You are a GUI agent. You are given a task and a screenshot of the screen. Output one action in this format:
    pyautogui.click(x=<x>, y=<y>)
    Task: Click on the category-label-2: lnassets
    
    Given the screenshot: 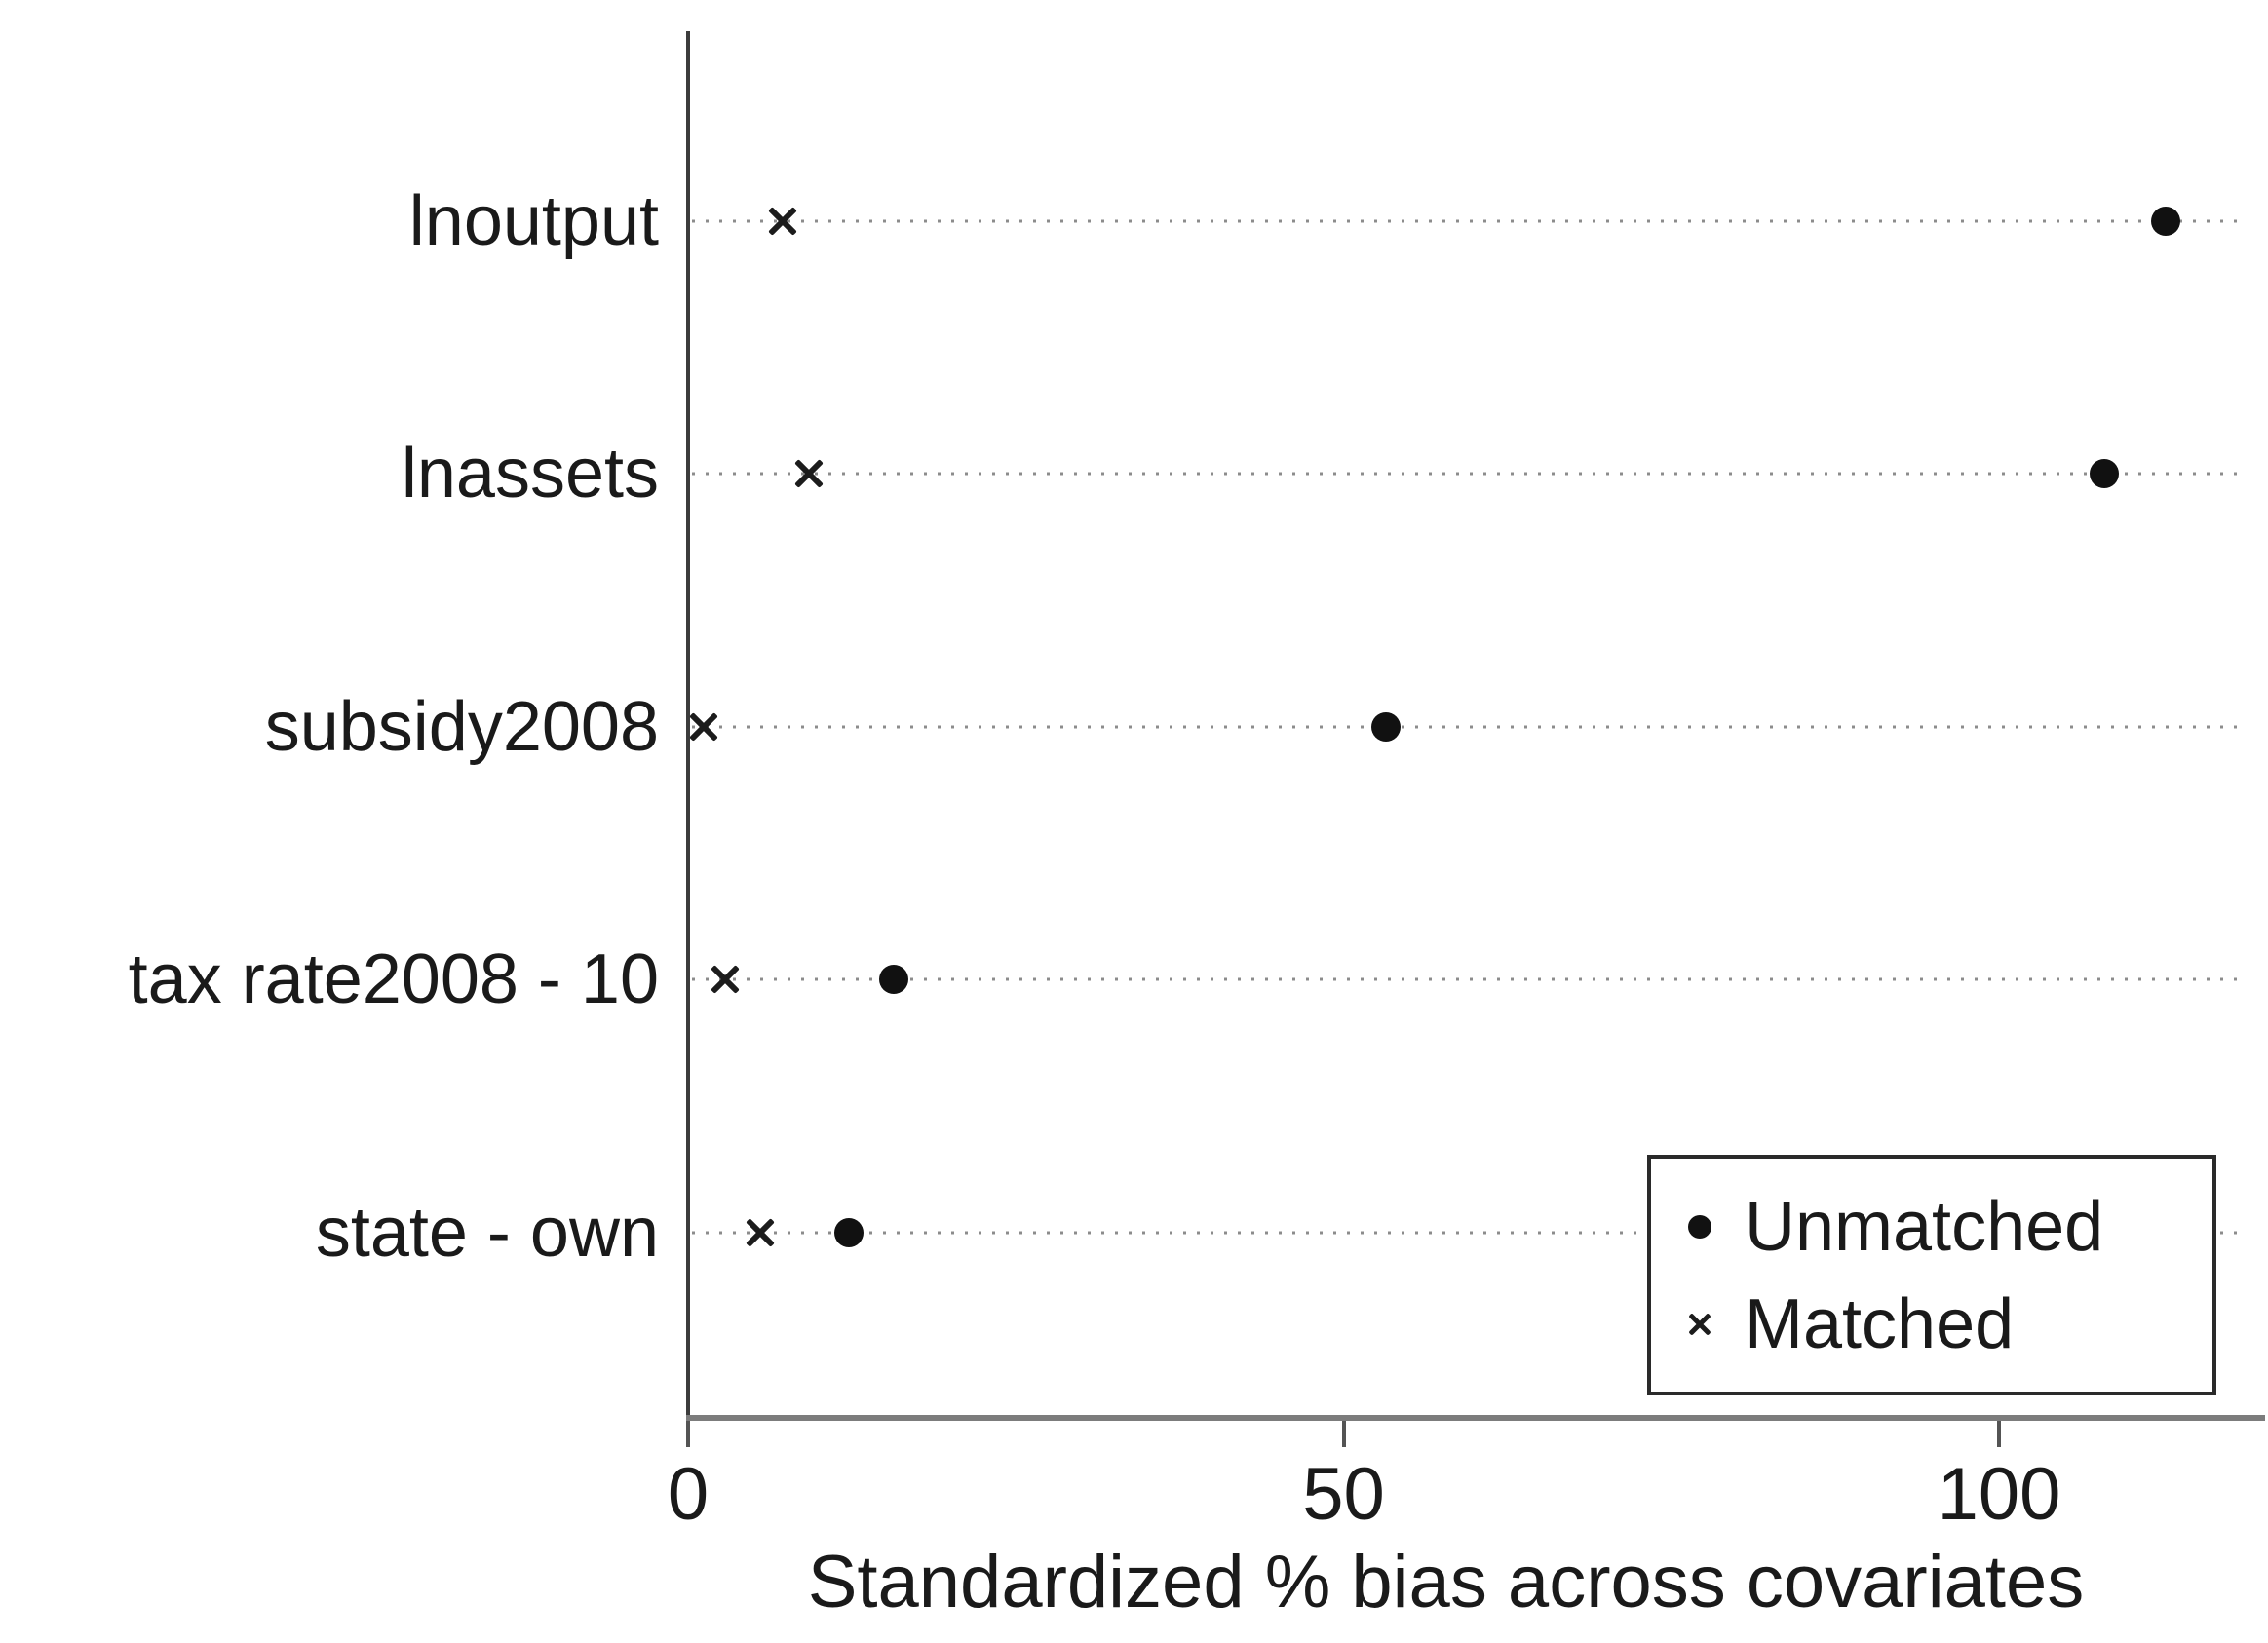 What is the action you would take?
    pyautogui.click(x=530, y=474)
    